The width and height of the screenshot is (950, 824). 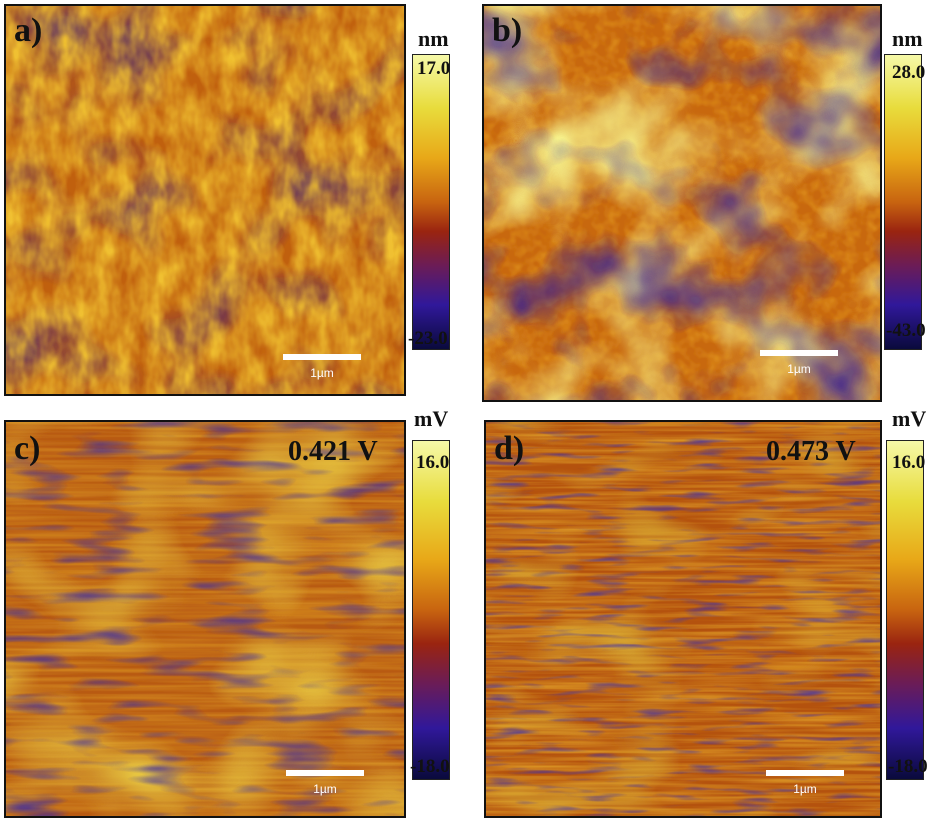 I want to click on colorbar-unit-b: nm, so click(x=907, y=38).